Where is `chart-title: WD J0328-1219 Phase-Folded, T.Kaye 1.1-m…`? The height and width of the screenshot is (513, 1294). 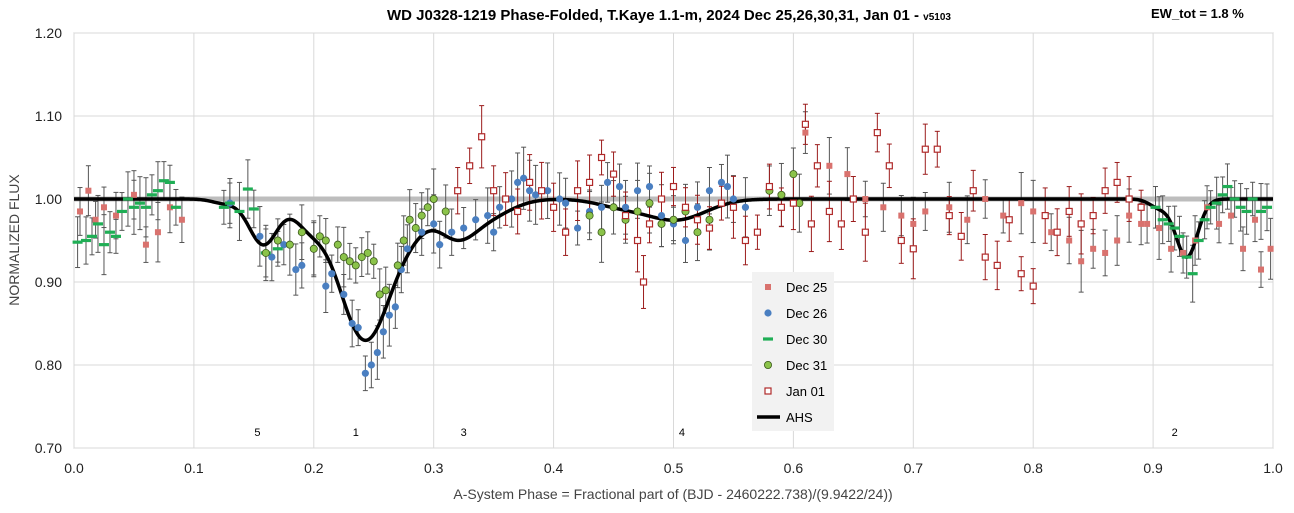
chart-title: WD J0328-1219 Phase-Folded, T.Kaye 1.1-m… is located at coordinates (669, 15).